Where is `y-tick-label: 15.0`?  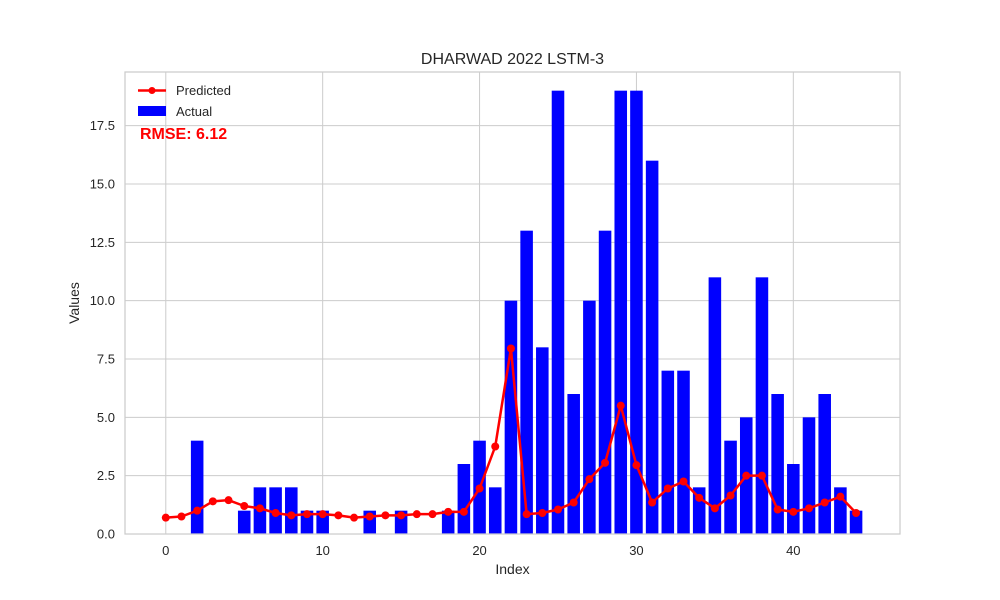
y-tick-label: 15.0 is located at coordinates (102, 184).